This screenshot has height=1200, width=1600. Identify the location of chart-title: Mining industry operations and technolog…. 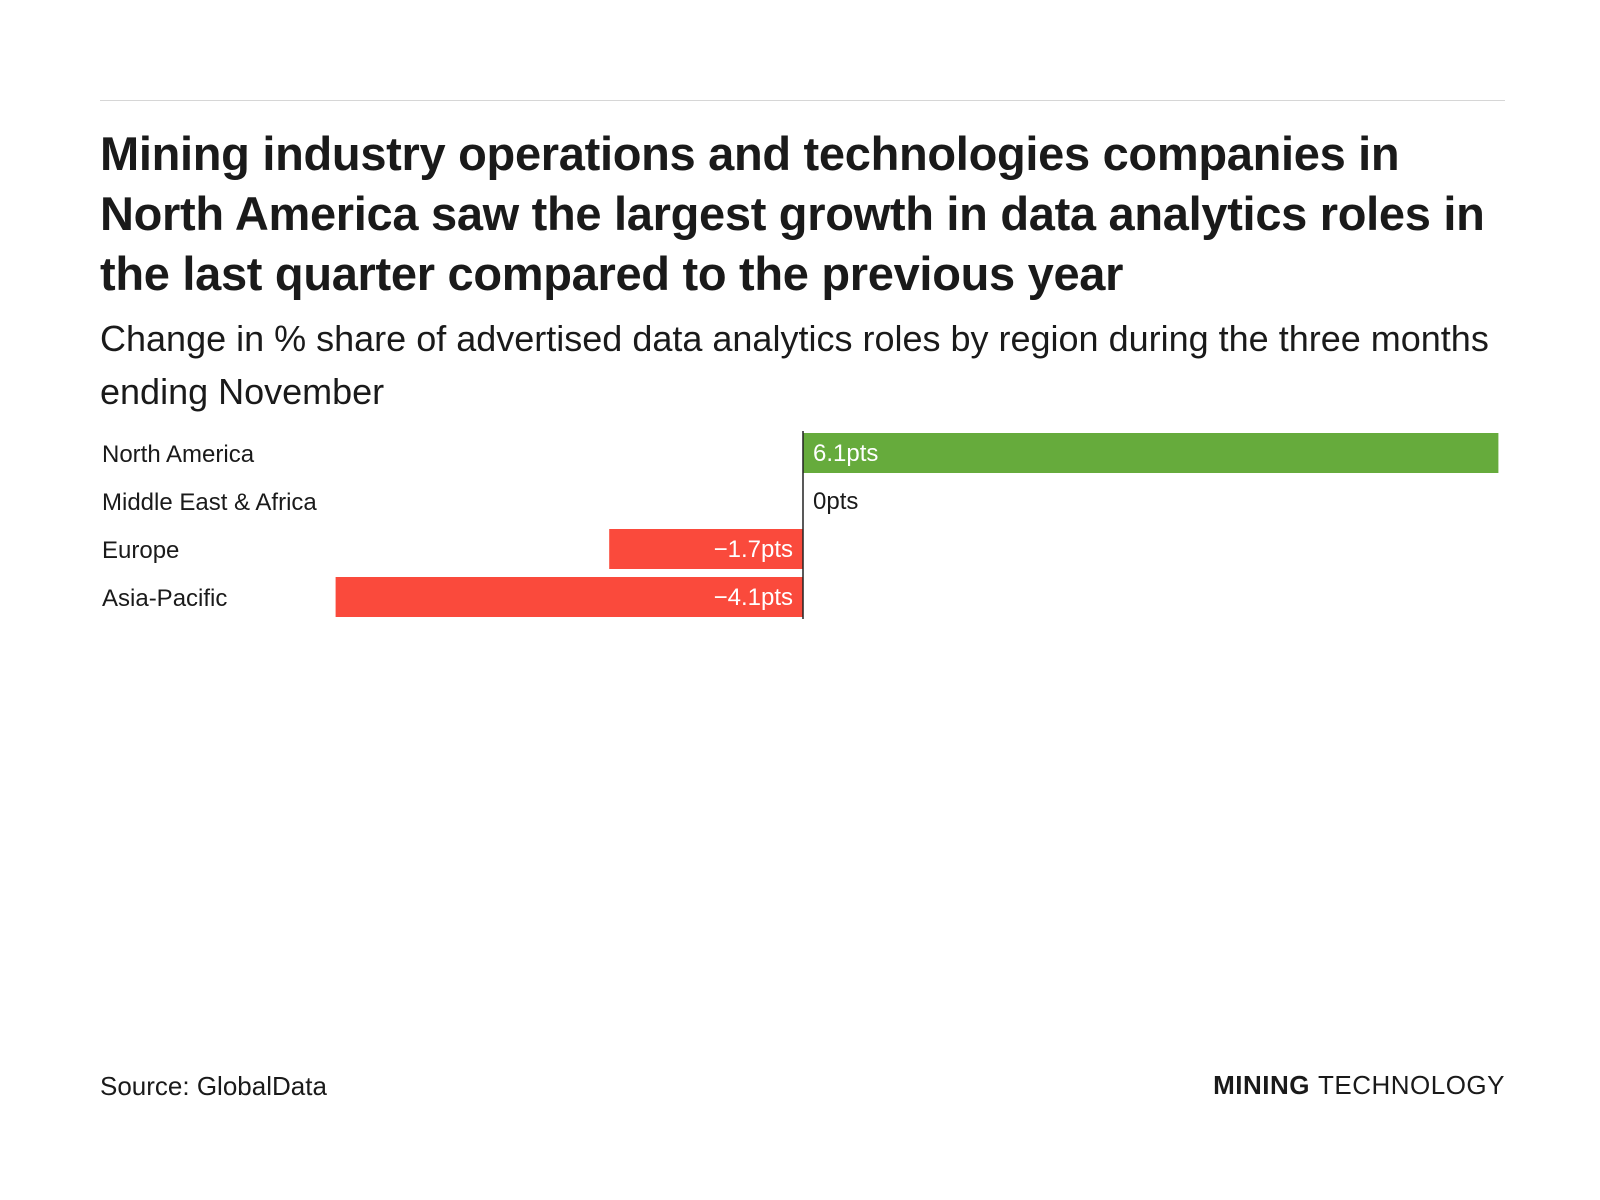
(792, 213).